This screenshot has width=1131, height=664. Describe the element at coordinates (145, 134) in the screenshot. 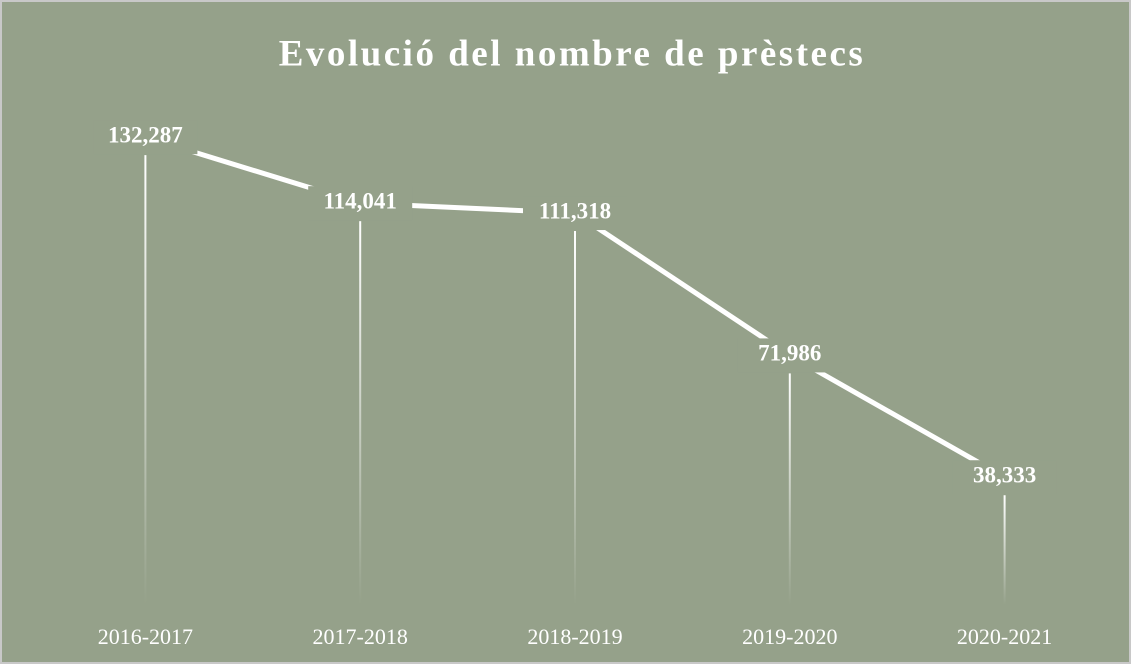

I see `data-label: 132,287` at that location.